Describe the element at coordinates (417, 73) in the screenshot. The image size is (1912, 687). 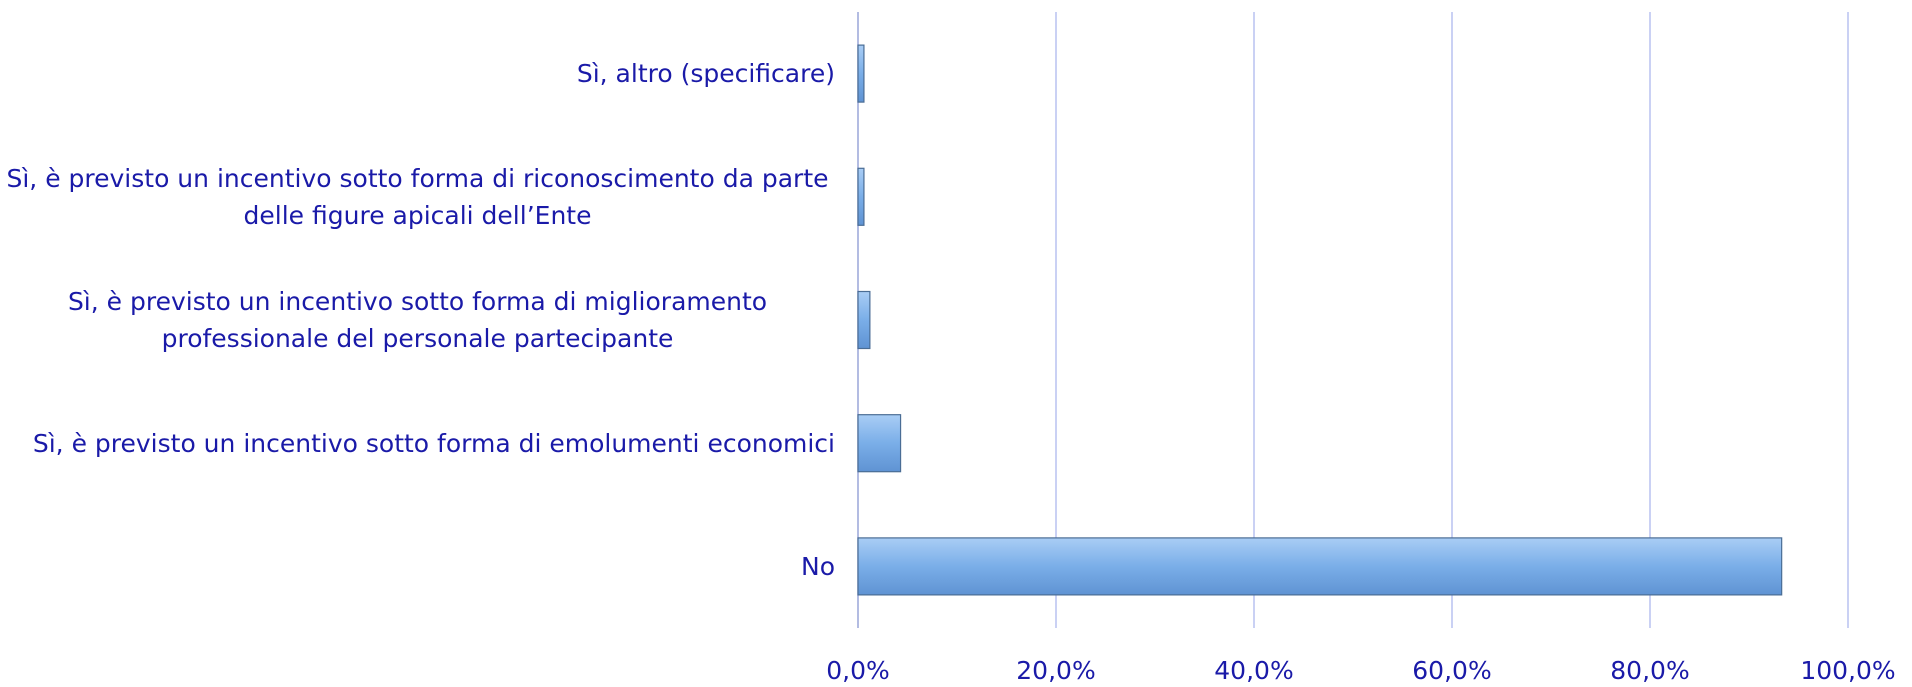
I see `y-tick-label: Sì, altro (specificare)` at that location.